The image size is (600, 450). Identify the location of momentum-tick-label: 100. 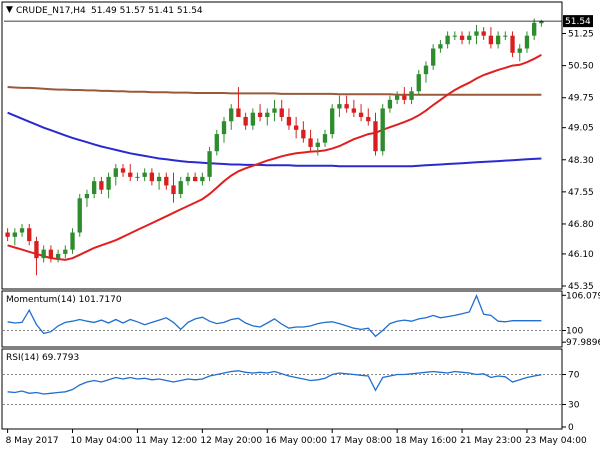
(574, 332).